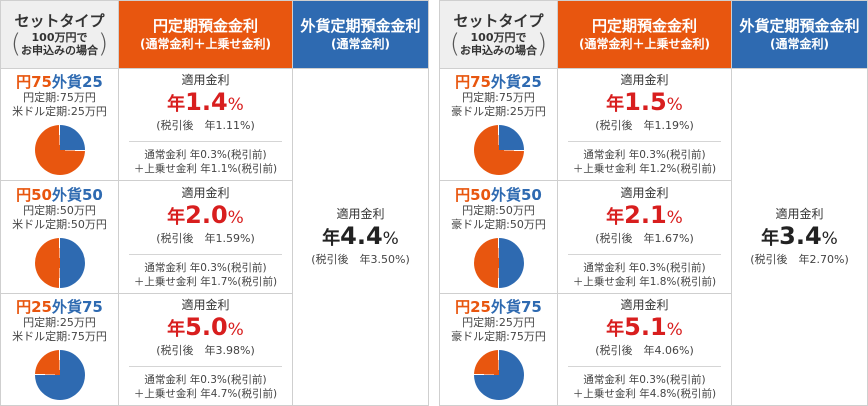  What do you see at coordinates (498, 349) in the screenshot?
I see `set-type-cell: 円25外貨75 円定期:25万円 豪ドル定期:75万円` at bounding box center [498, 349].